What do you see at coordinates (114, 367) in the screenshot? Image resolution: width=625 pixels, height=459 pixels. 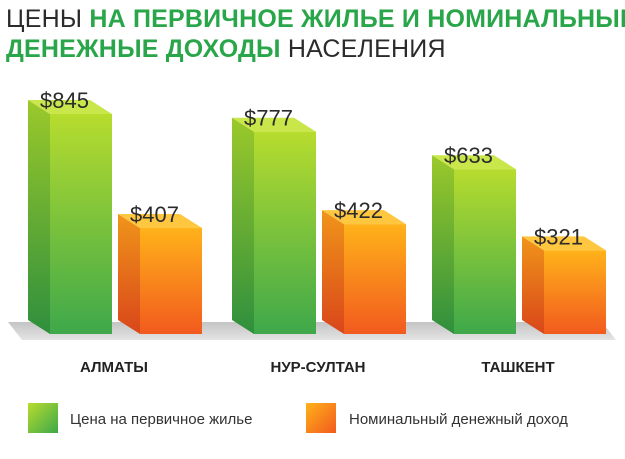 I see `category-label-0: АЛМАТЫ` at bounding box center [114, 367].